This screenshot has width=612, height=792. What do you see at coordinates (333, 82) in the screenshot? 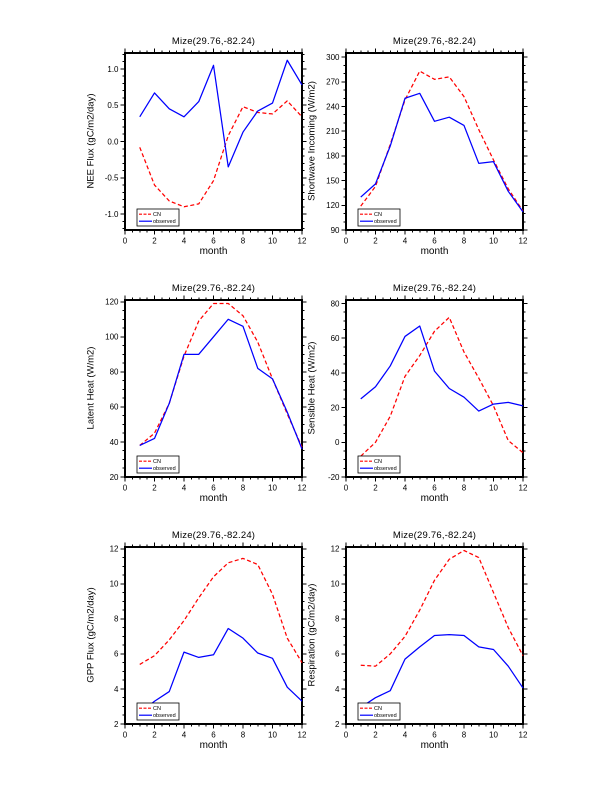
I see `y-tick-label: 270` at bounding box center [333, 82].